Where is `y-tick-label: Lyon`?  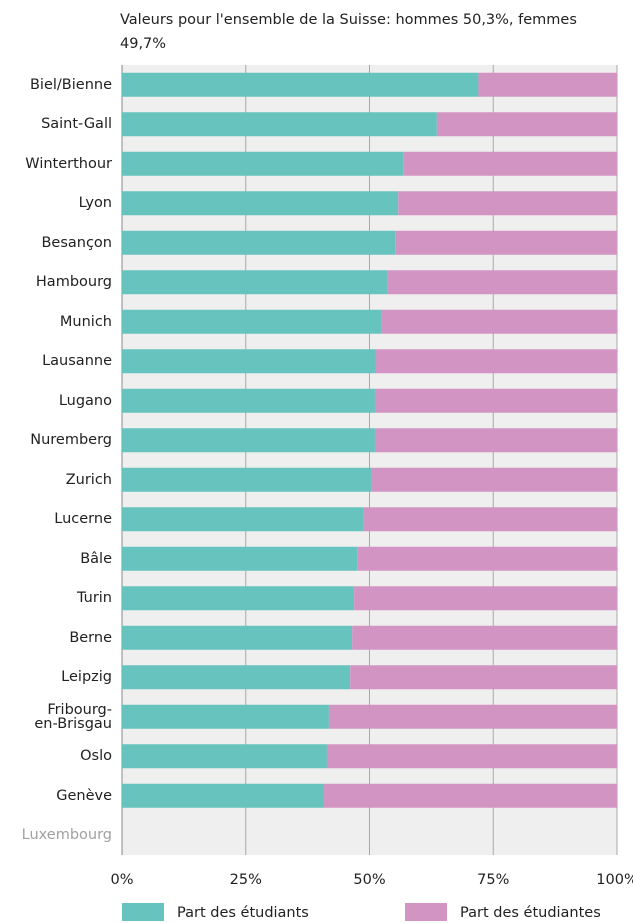 y-tick-label: Lyon is located at coordinates (95, 203).